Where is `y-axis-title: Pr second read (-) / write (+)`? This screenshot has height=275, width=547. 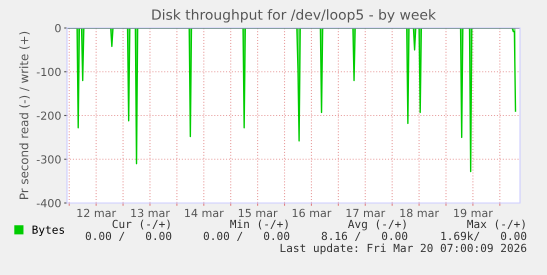 y-axis-title: Pr second read (-) / write (+) is located at coordinates (24, 115).